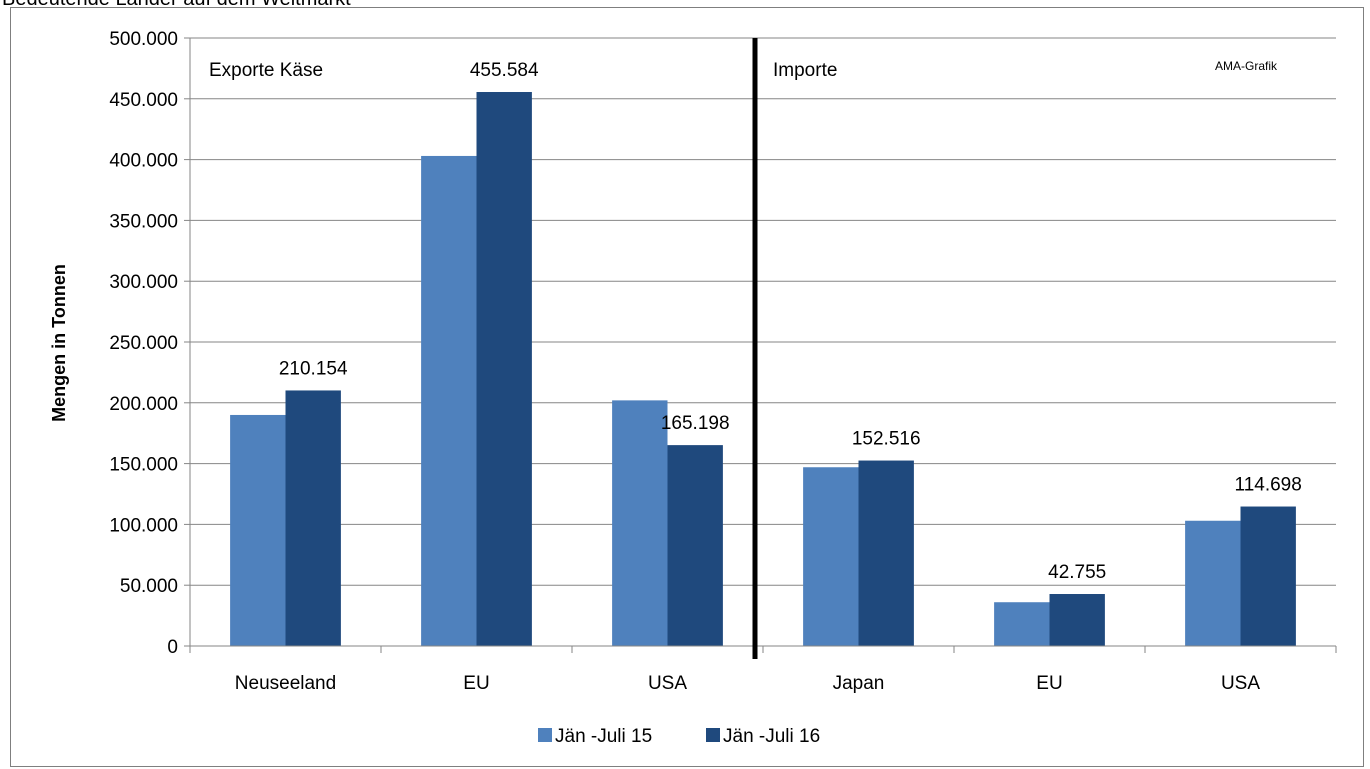  Describe the element at coordinates (805, 70) in the screenshot. I see `section-label-imports: Importe` at that location.